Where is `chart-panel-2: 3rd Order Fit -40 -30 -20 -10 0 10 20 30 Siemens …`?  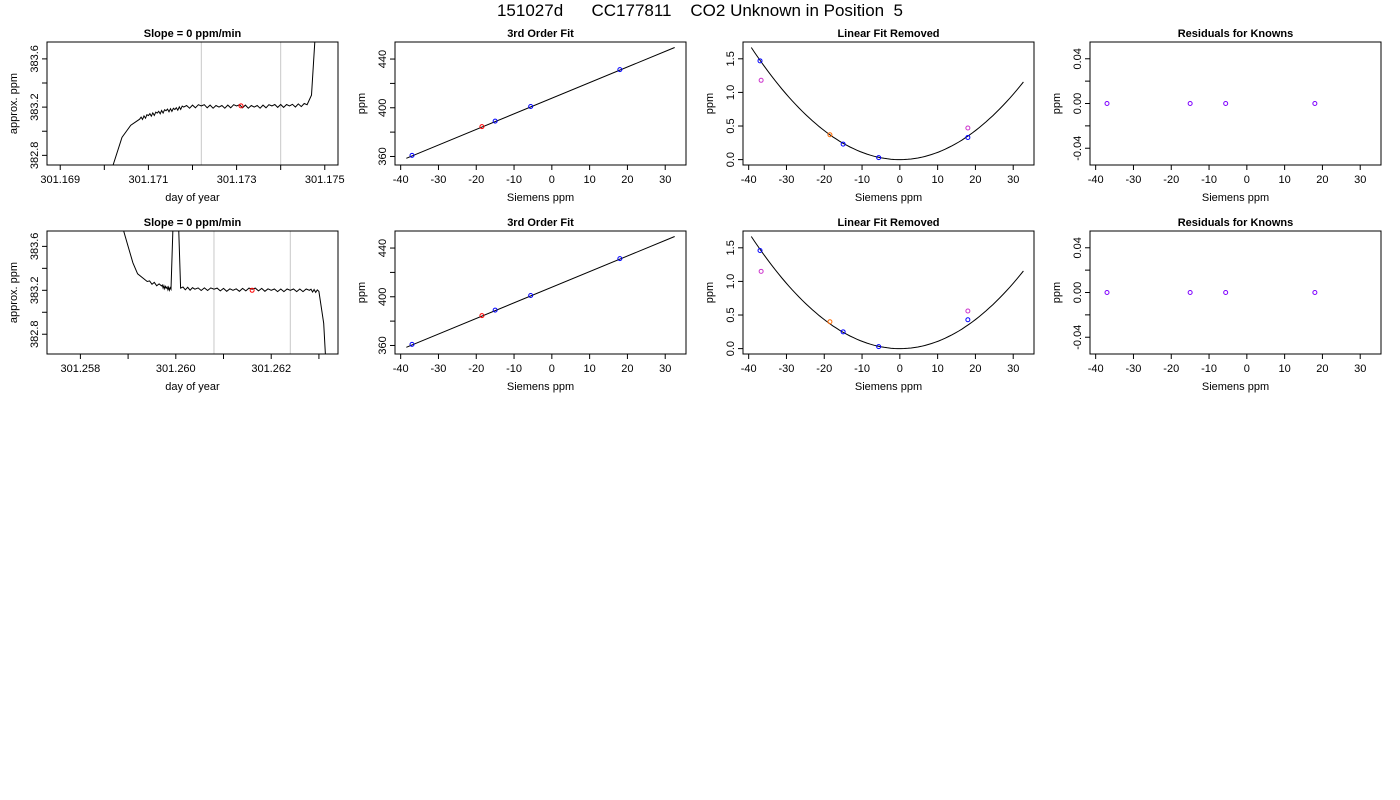
chart-panel-2: 3rd Order Fit -40 -30 -20 -10 0 10 20 30 Siemens … is located at coordinates (521, 116).